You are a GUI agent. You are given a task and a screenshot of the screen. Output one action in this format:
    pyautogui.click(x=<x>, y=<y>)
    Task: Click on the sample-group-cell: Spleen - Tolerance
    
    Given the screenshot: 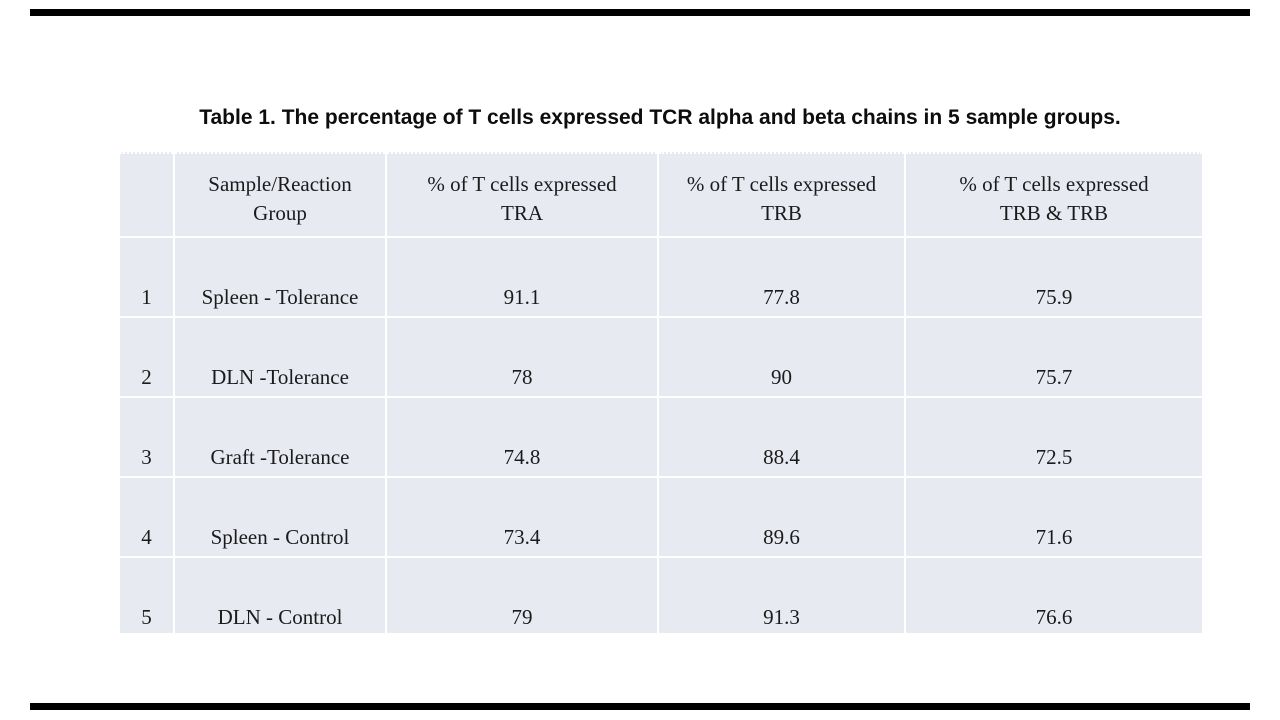 What is the action you would take?
    pyautogui.click(x=280, y=277)
    